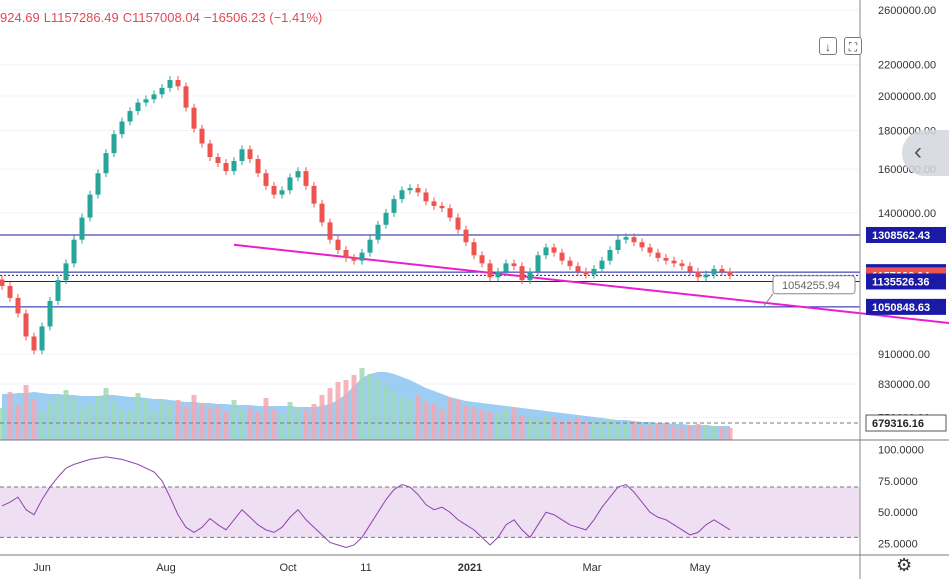  Describe the element at coordinates (166, 568) in the screenshot. I see `time-tick-label: Aug` at that location.